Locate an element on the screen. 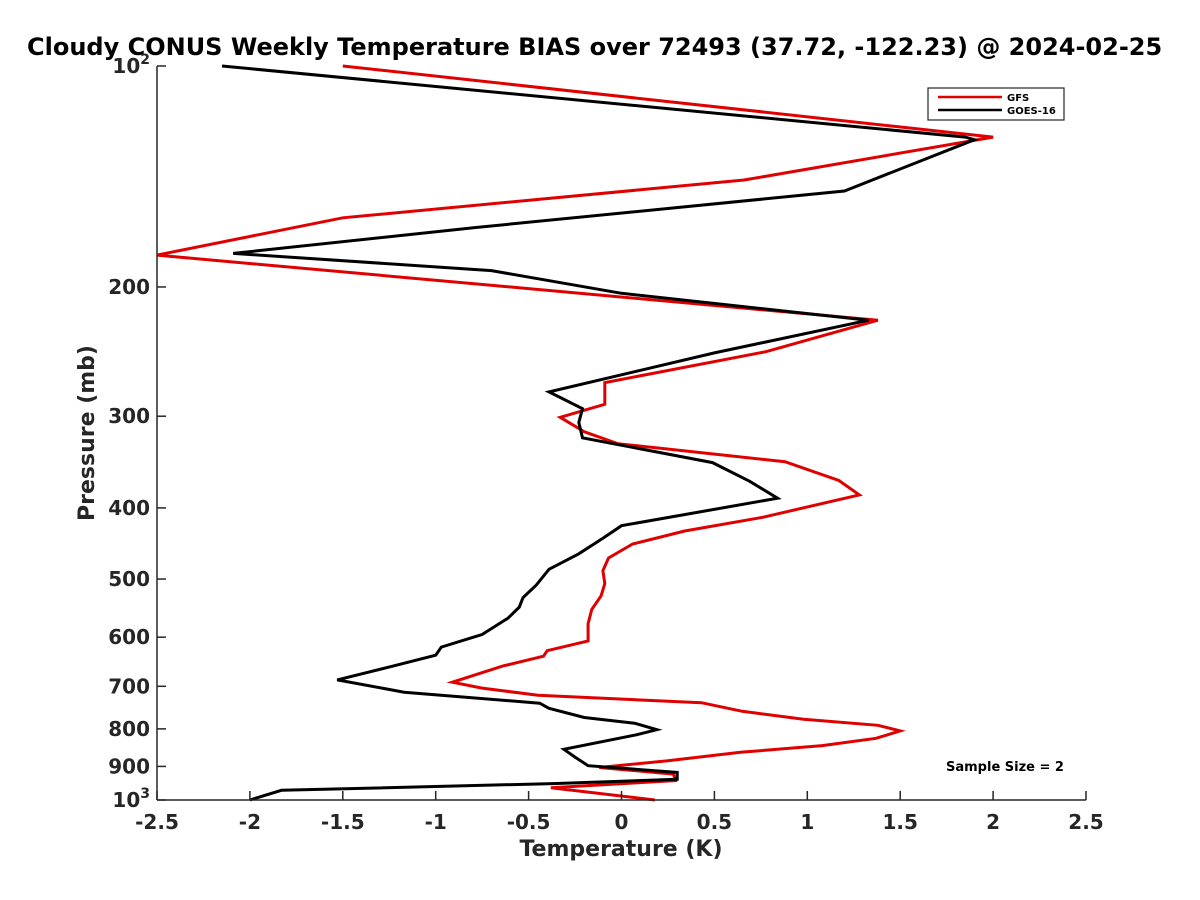 The height and width of the screenshot is (900, 1200). x-tick-label: 1 is located at coordinates (807, 822).